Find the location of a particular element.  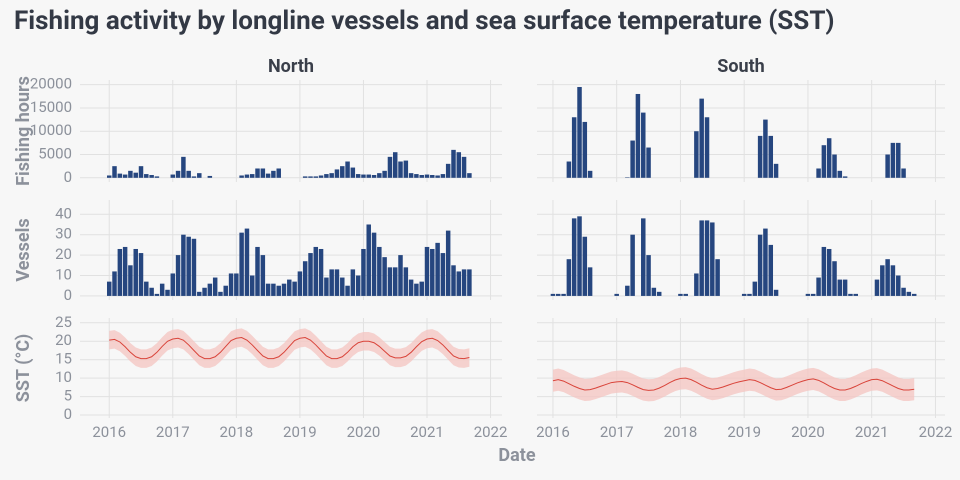

y-tick-label: 0 is located at coordinates (68, 177).